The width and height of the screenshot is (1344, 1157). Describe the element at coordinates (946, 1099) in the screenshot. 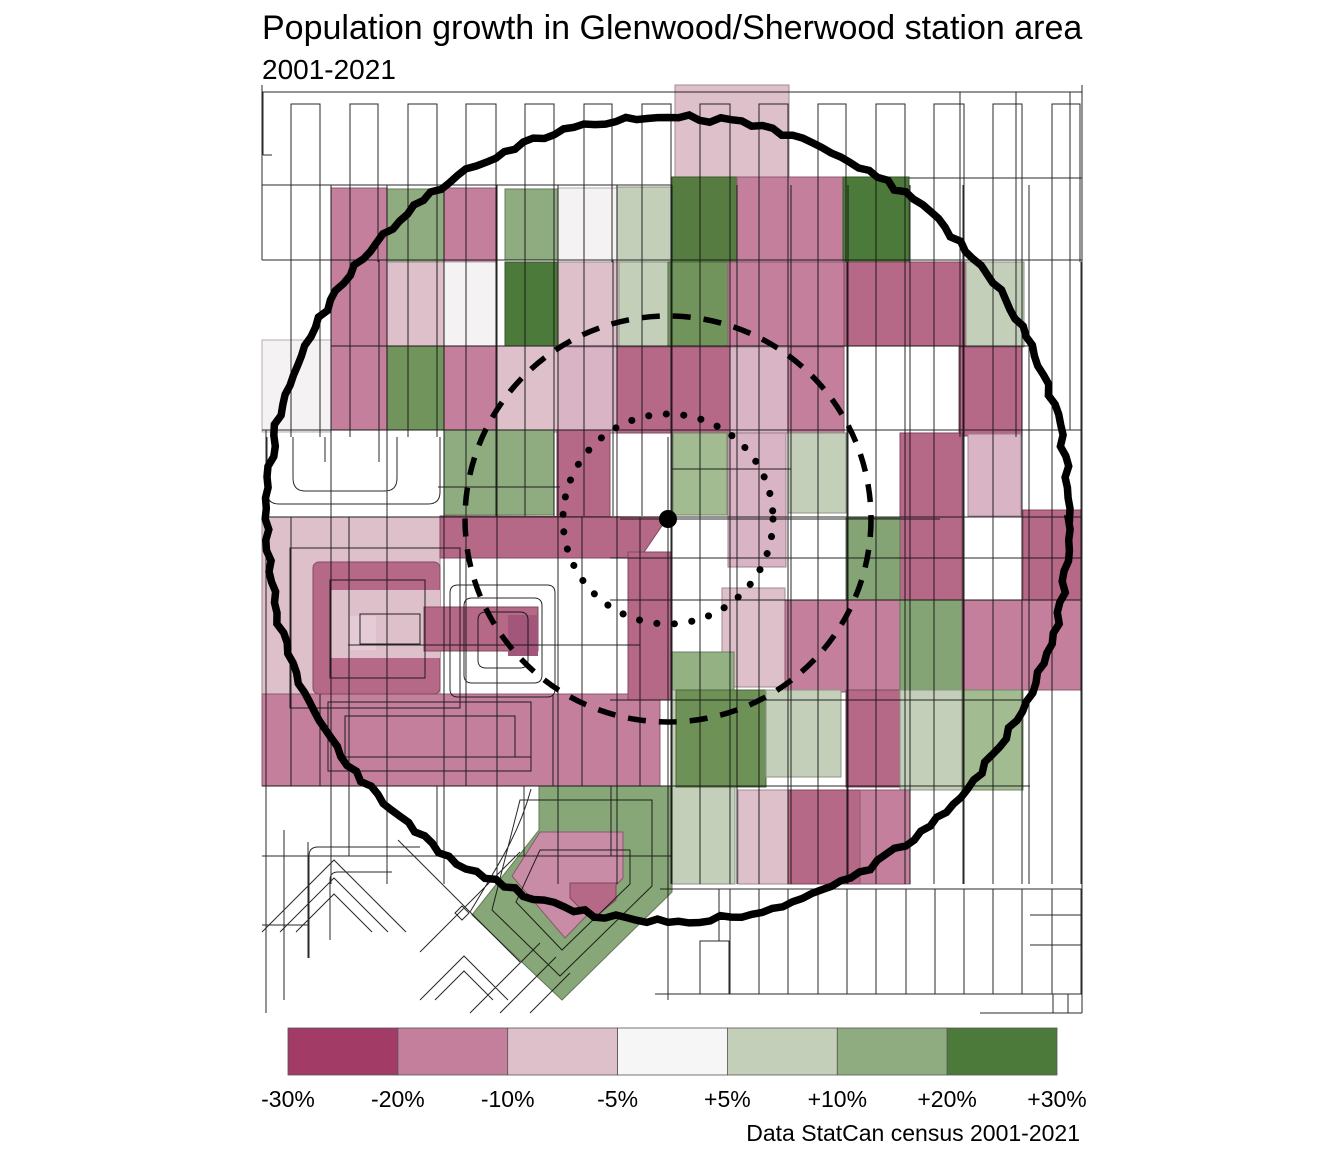

I see `svg-text: +20%` at that location.